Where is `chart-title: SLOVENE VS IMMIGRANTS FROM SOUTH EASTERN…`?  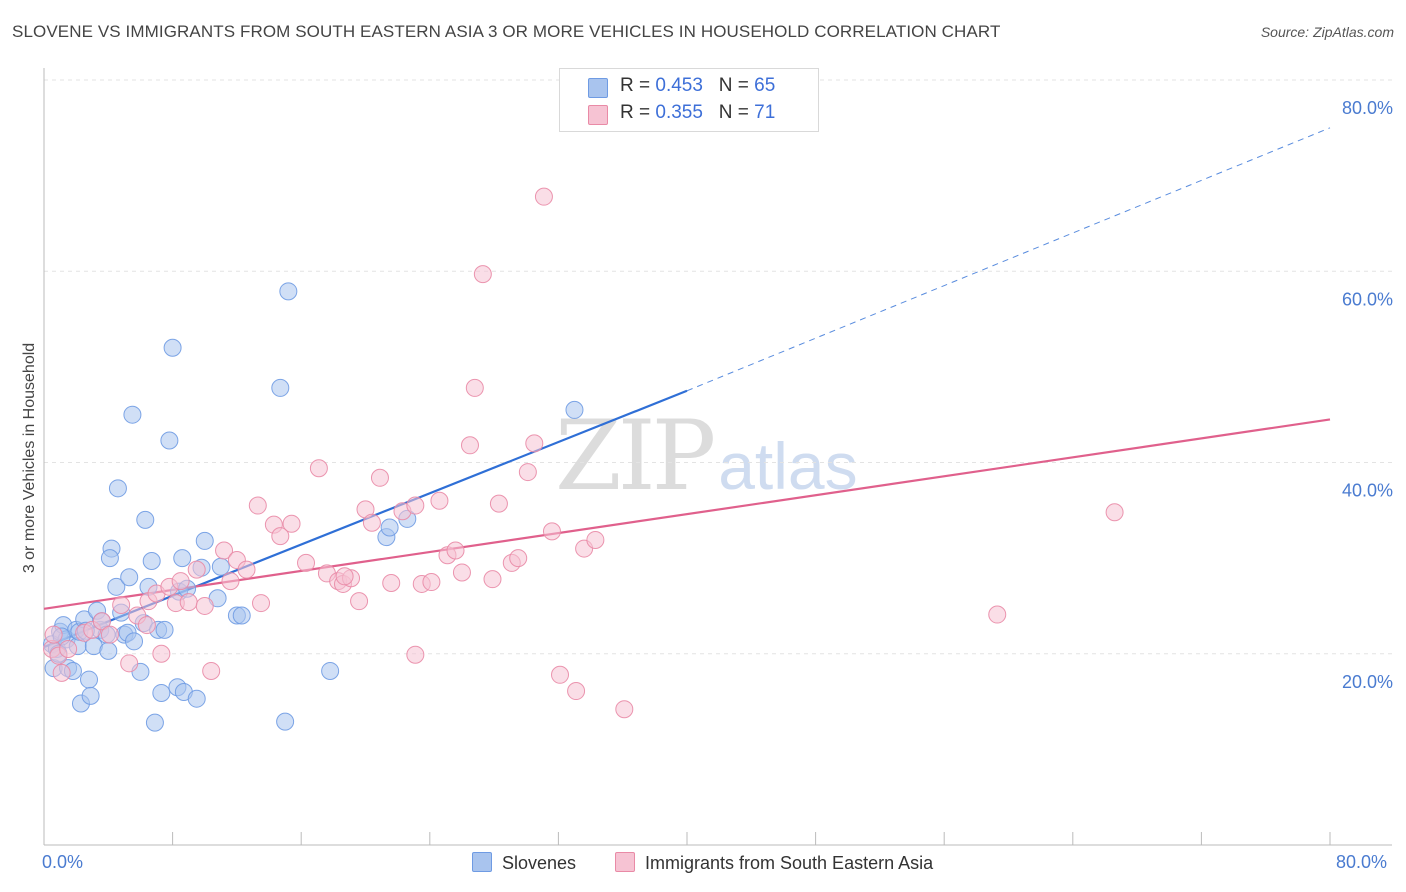
chart-title: SLOVENE VS IMMIGRANTS FROM SOUTH EASTERN… is located at coordinates (506, 31).